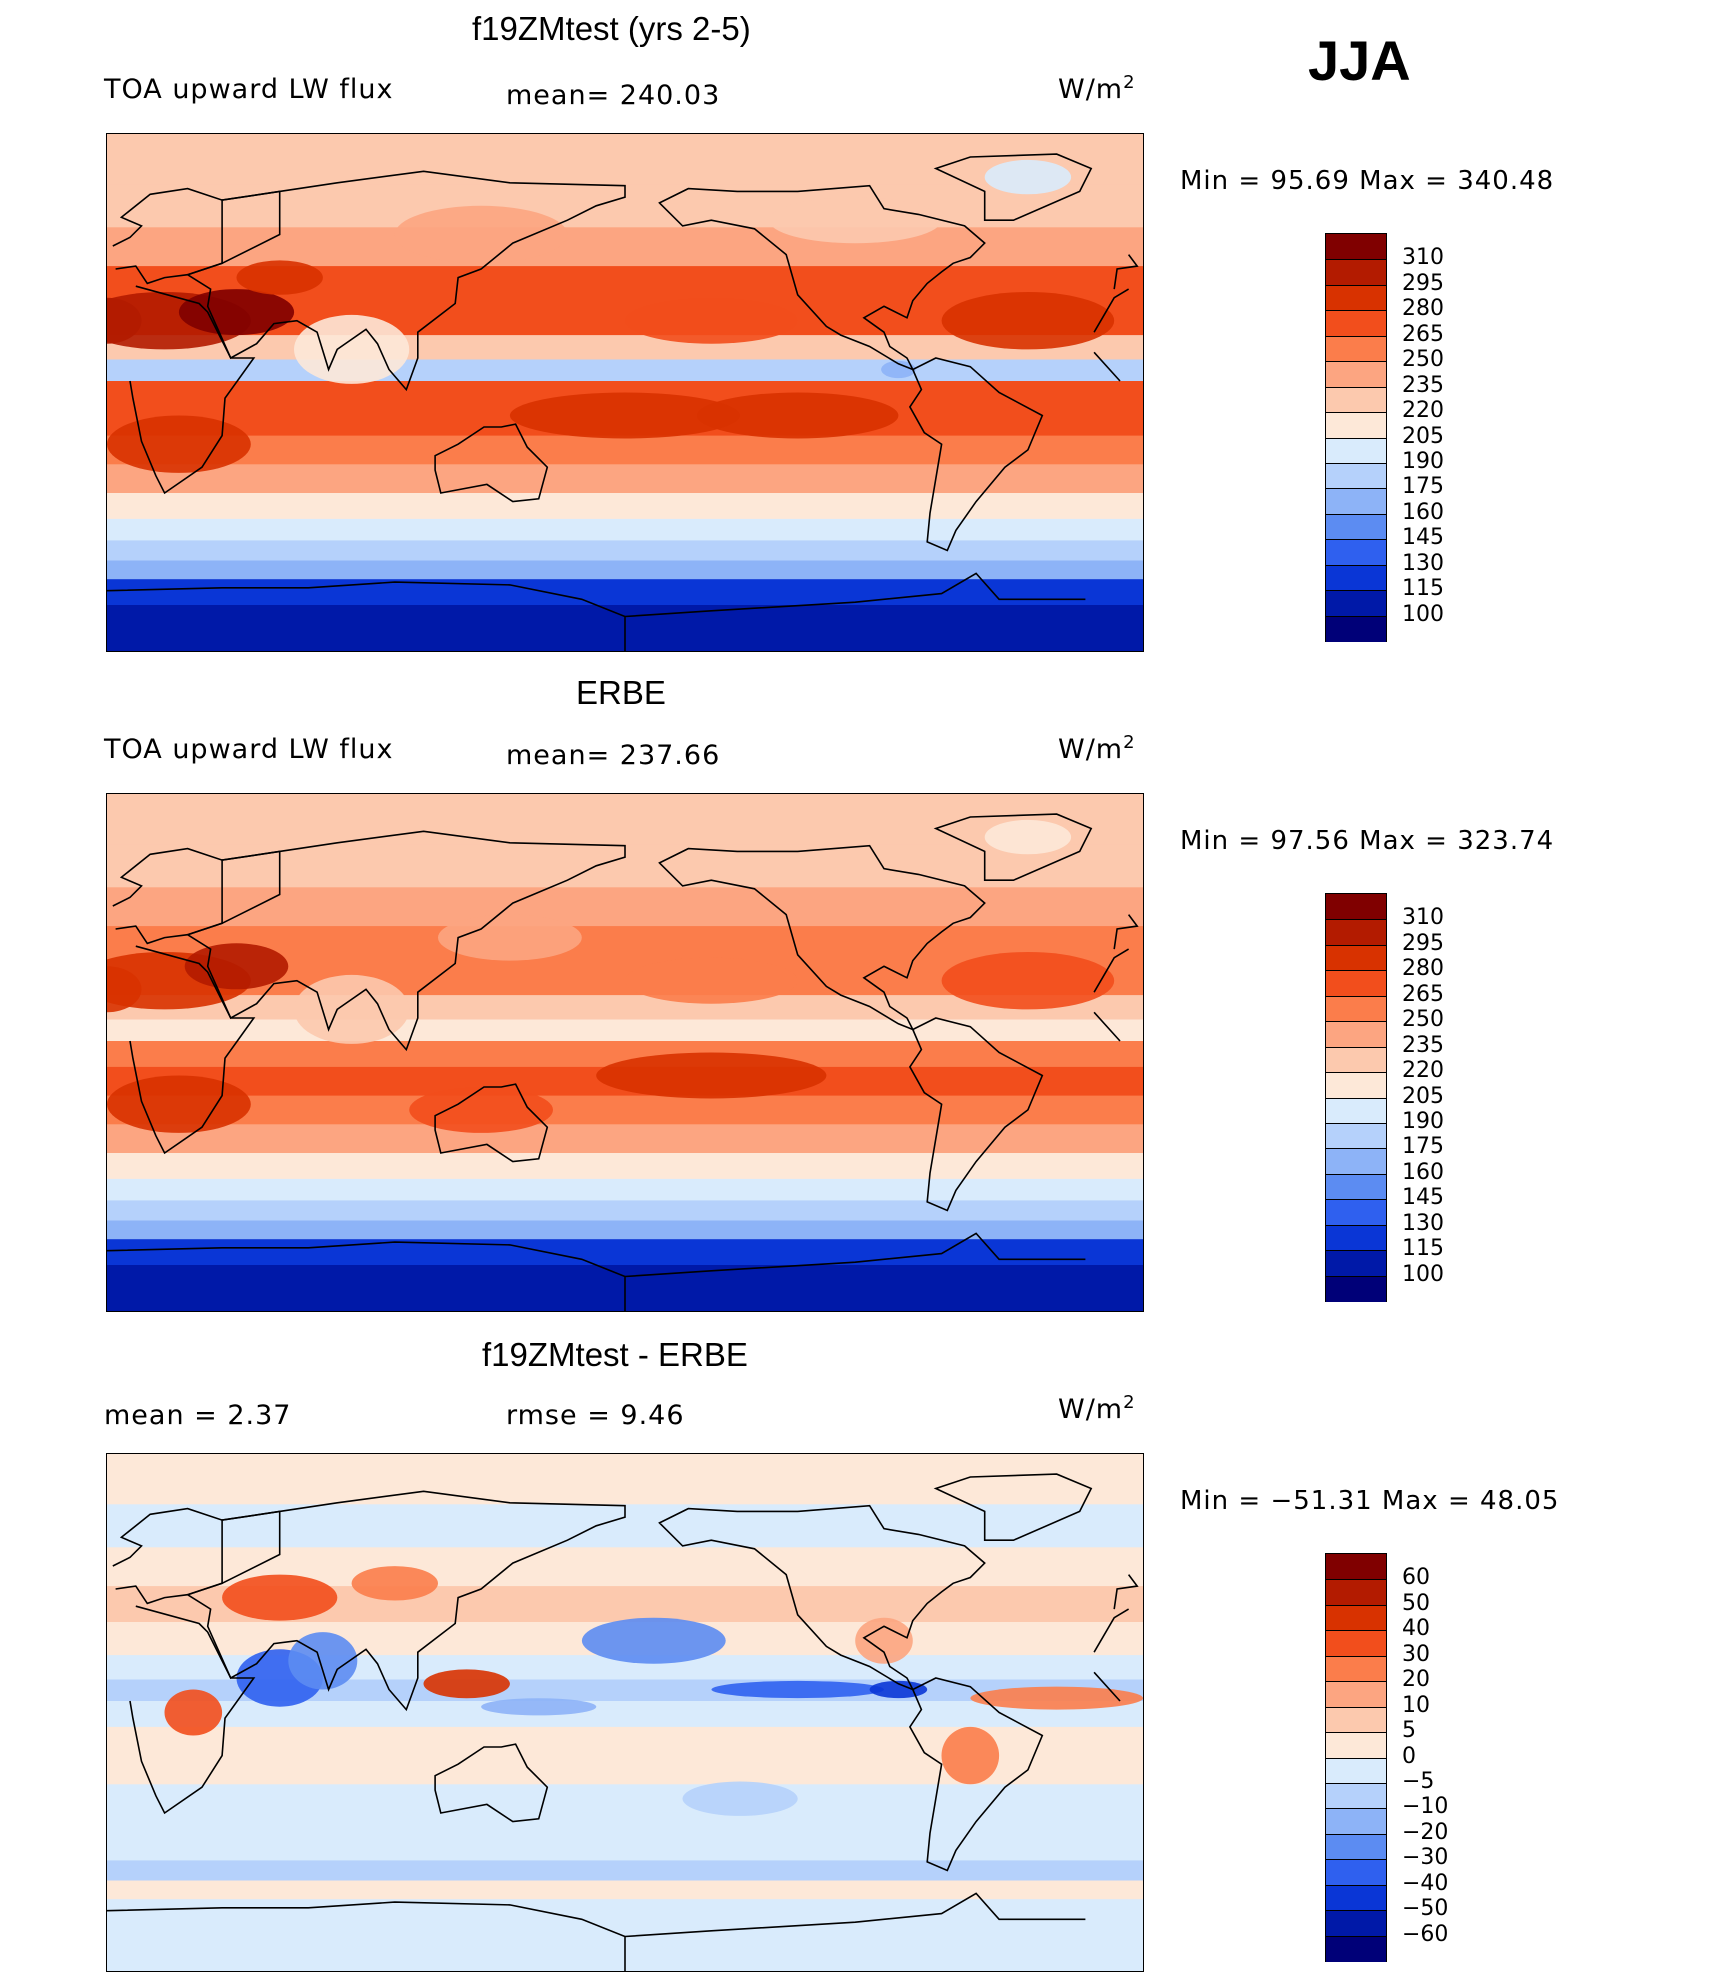  I want to click on colorbar-tick-label: −50, so click(1425, 1909).